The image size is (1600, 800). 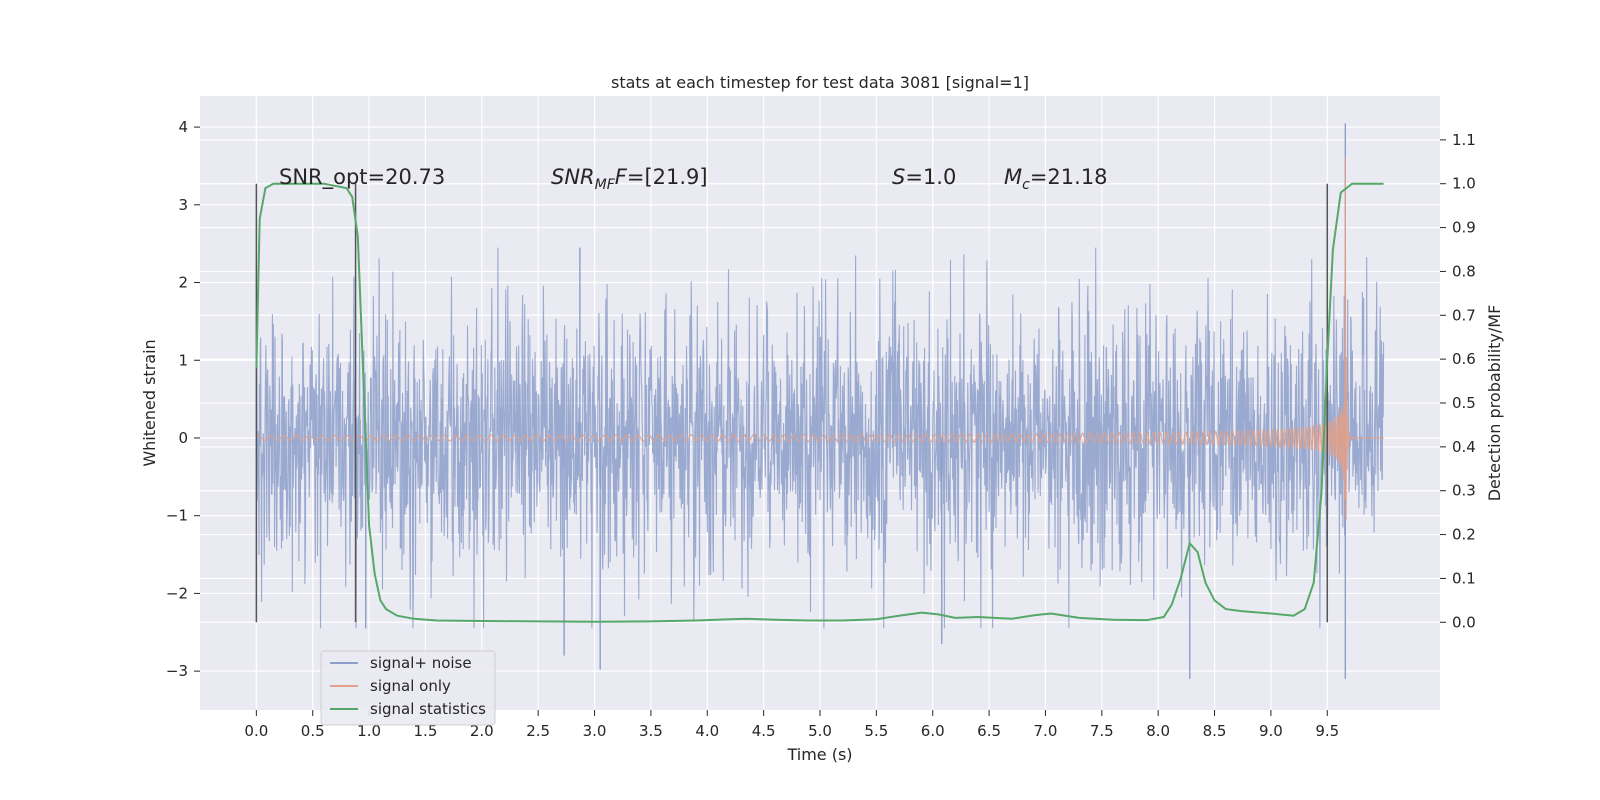 What do you see at coordinates (876, 731) in the screenshot?
I see `x-tick-label: 5.5` at bounding box center [876, 731].